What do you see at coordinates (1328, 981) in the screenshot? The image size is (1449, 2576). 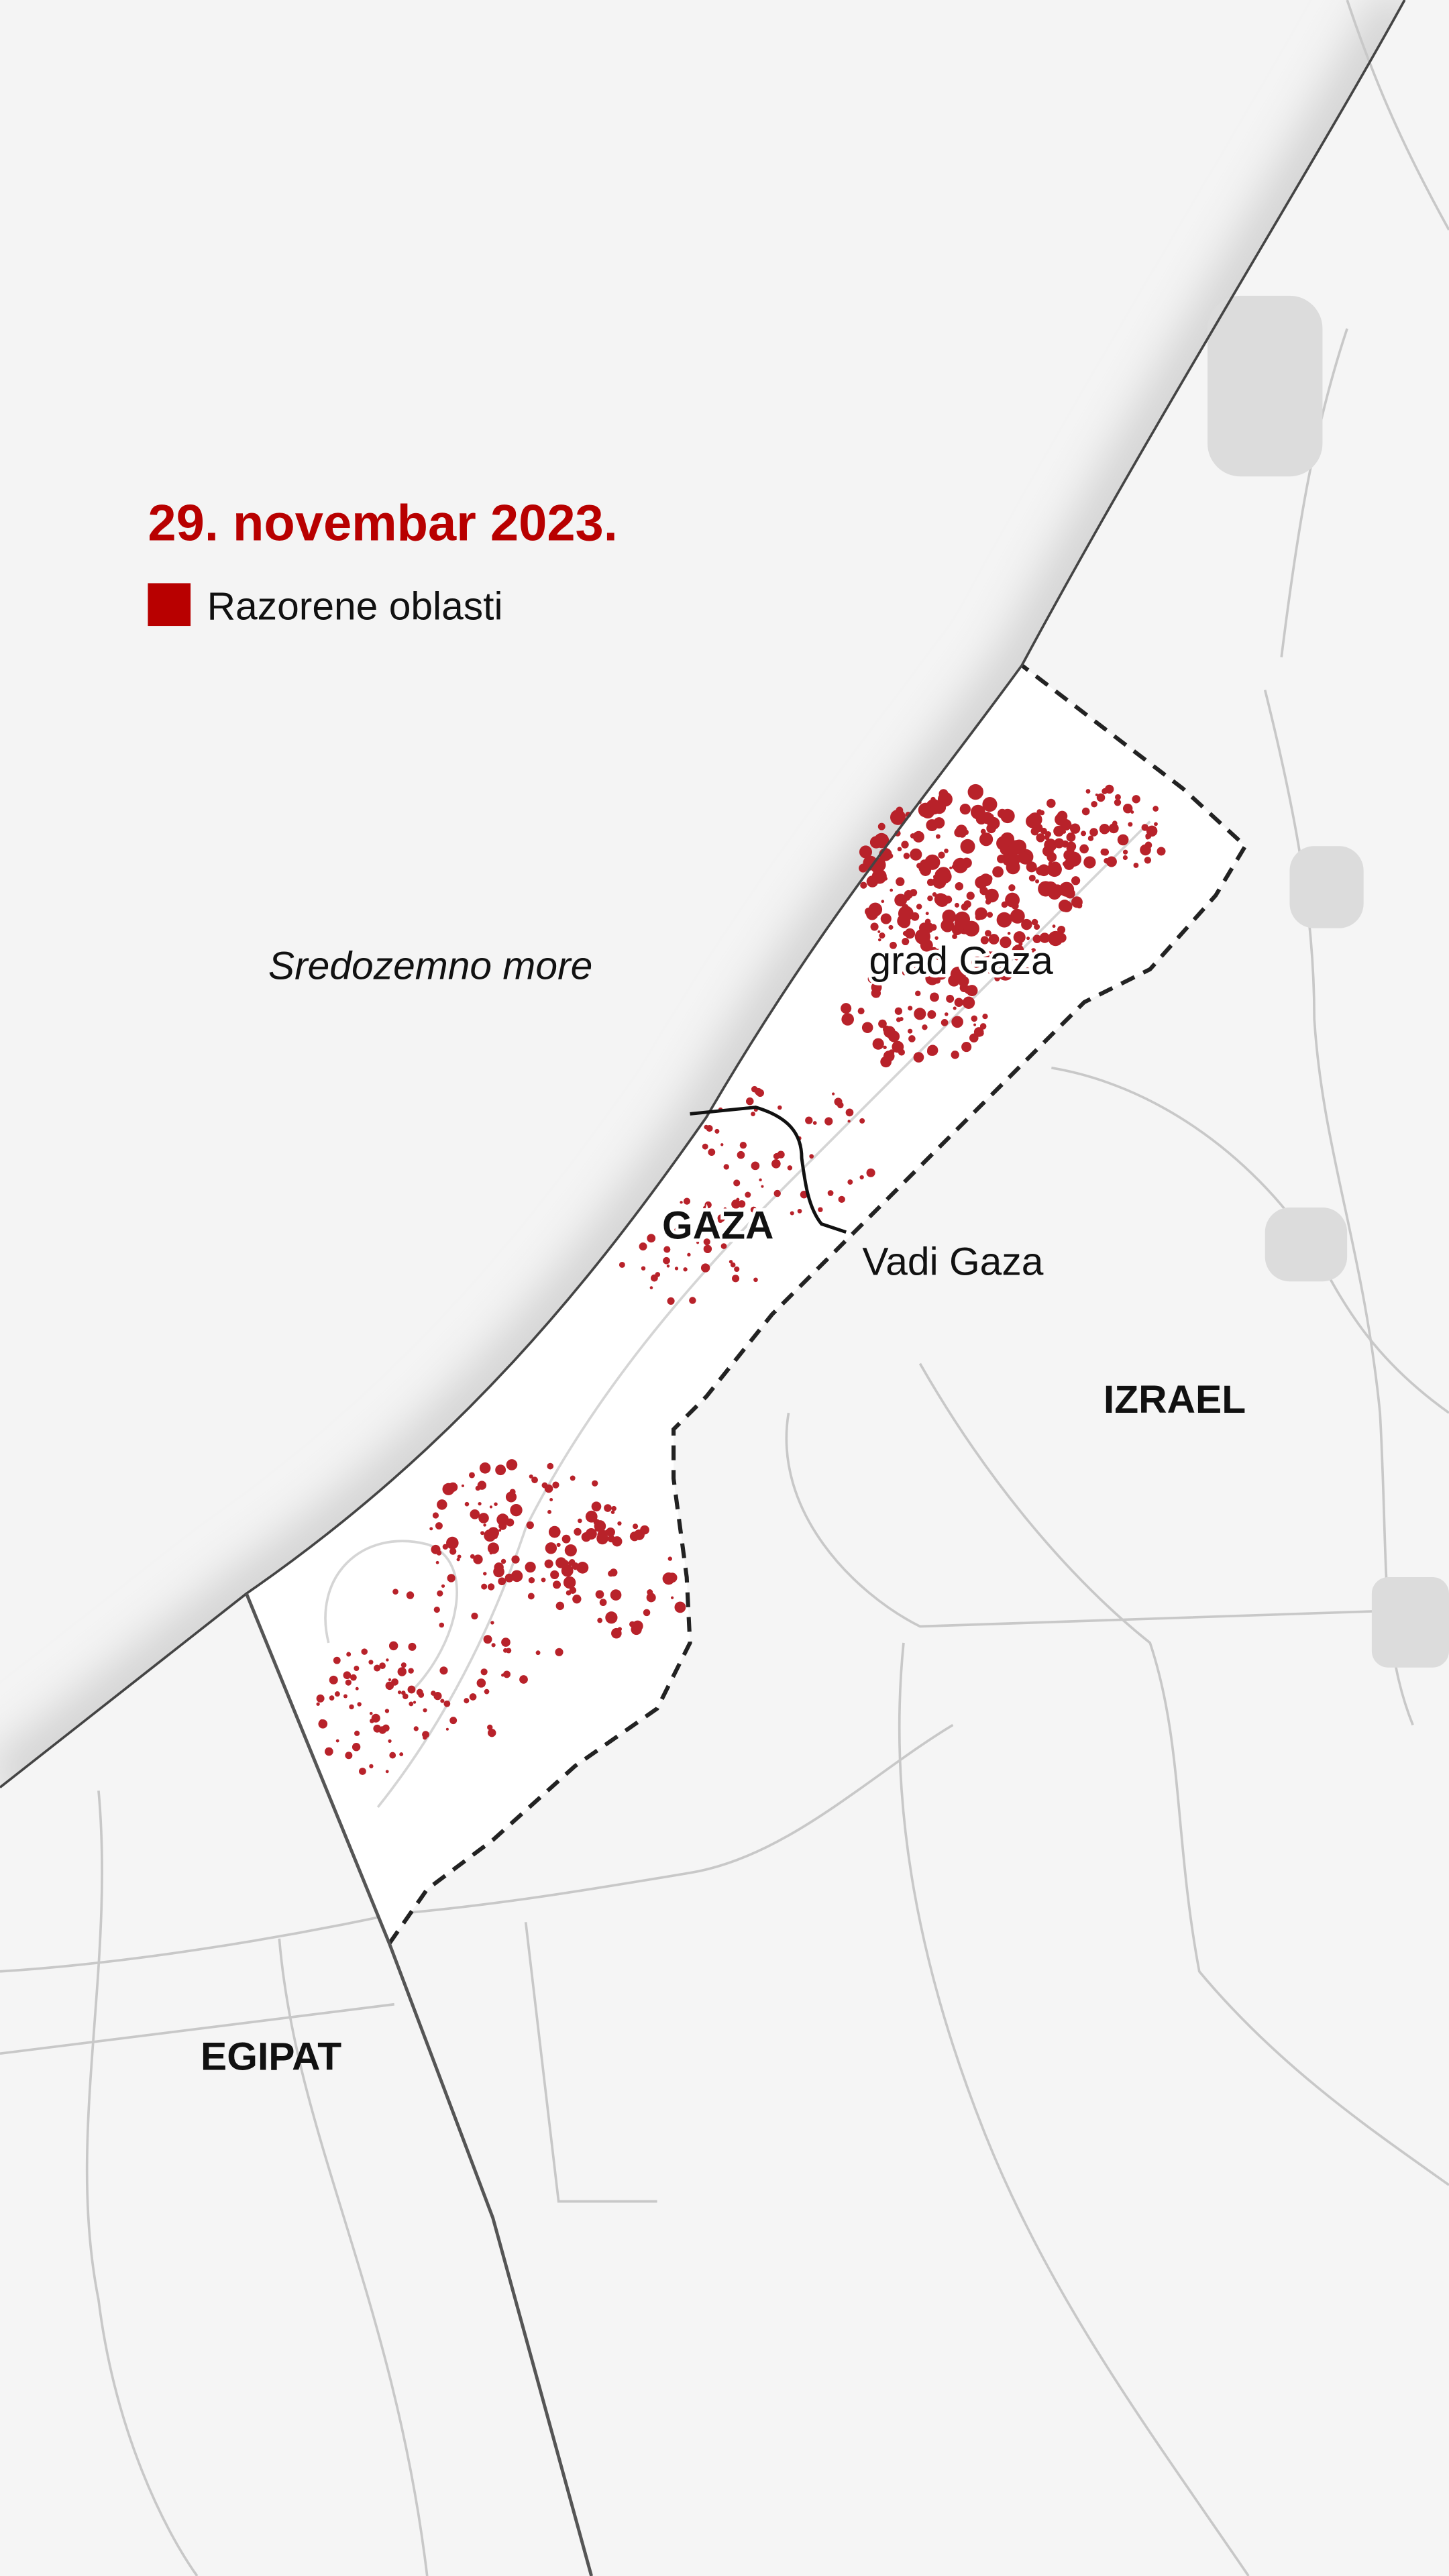 I see `towns` at bounding box center [1328, 981].